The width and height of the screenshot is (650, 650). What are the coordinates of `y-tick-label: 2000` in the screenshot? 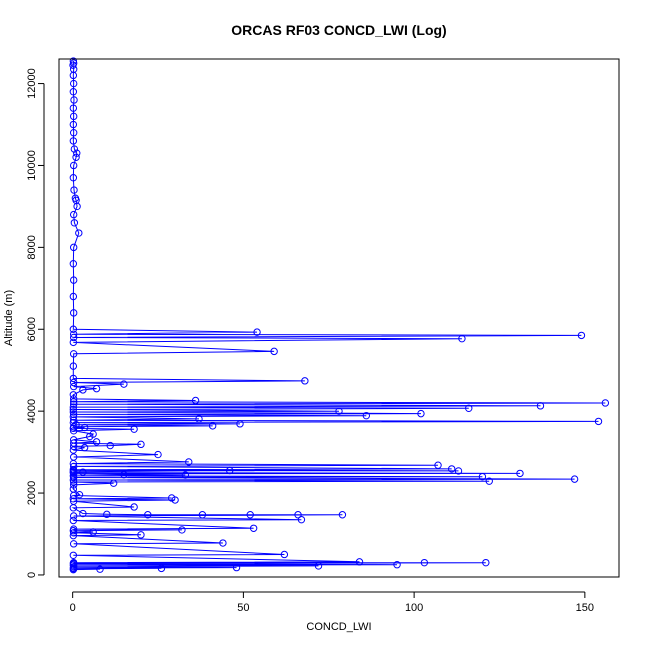 It's located at (32, 493).